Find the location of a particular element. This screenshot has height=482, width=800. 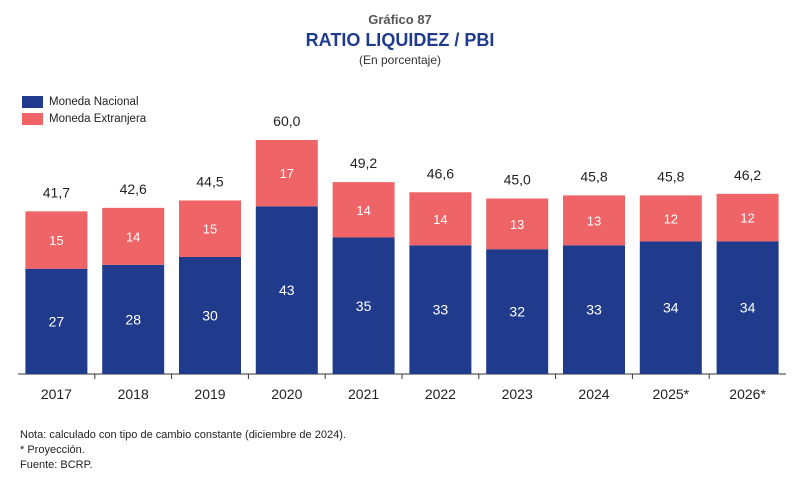

label-total-2020: 60,0 is located at coordinates (286, 121).